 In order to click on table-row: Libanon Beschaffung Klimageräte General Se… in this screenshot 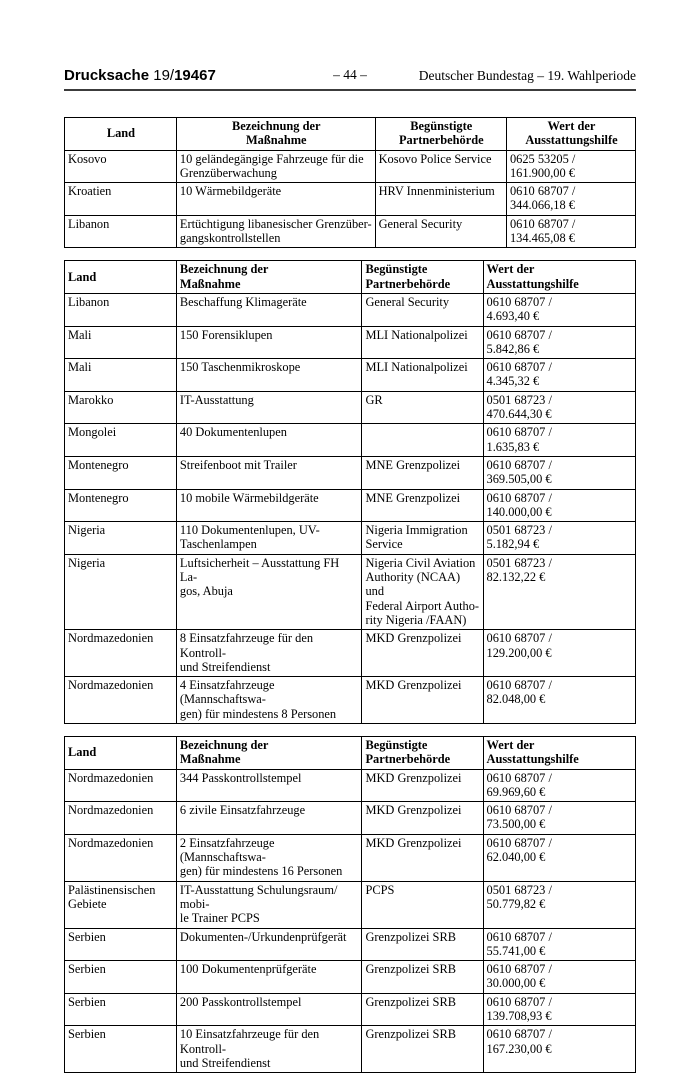, I will do `click(350, 309)`.